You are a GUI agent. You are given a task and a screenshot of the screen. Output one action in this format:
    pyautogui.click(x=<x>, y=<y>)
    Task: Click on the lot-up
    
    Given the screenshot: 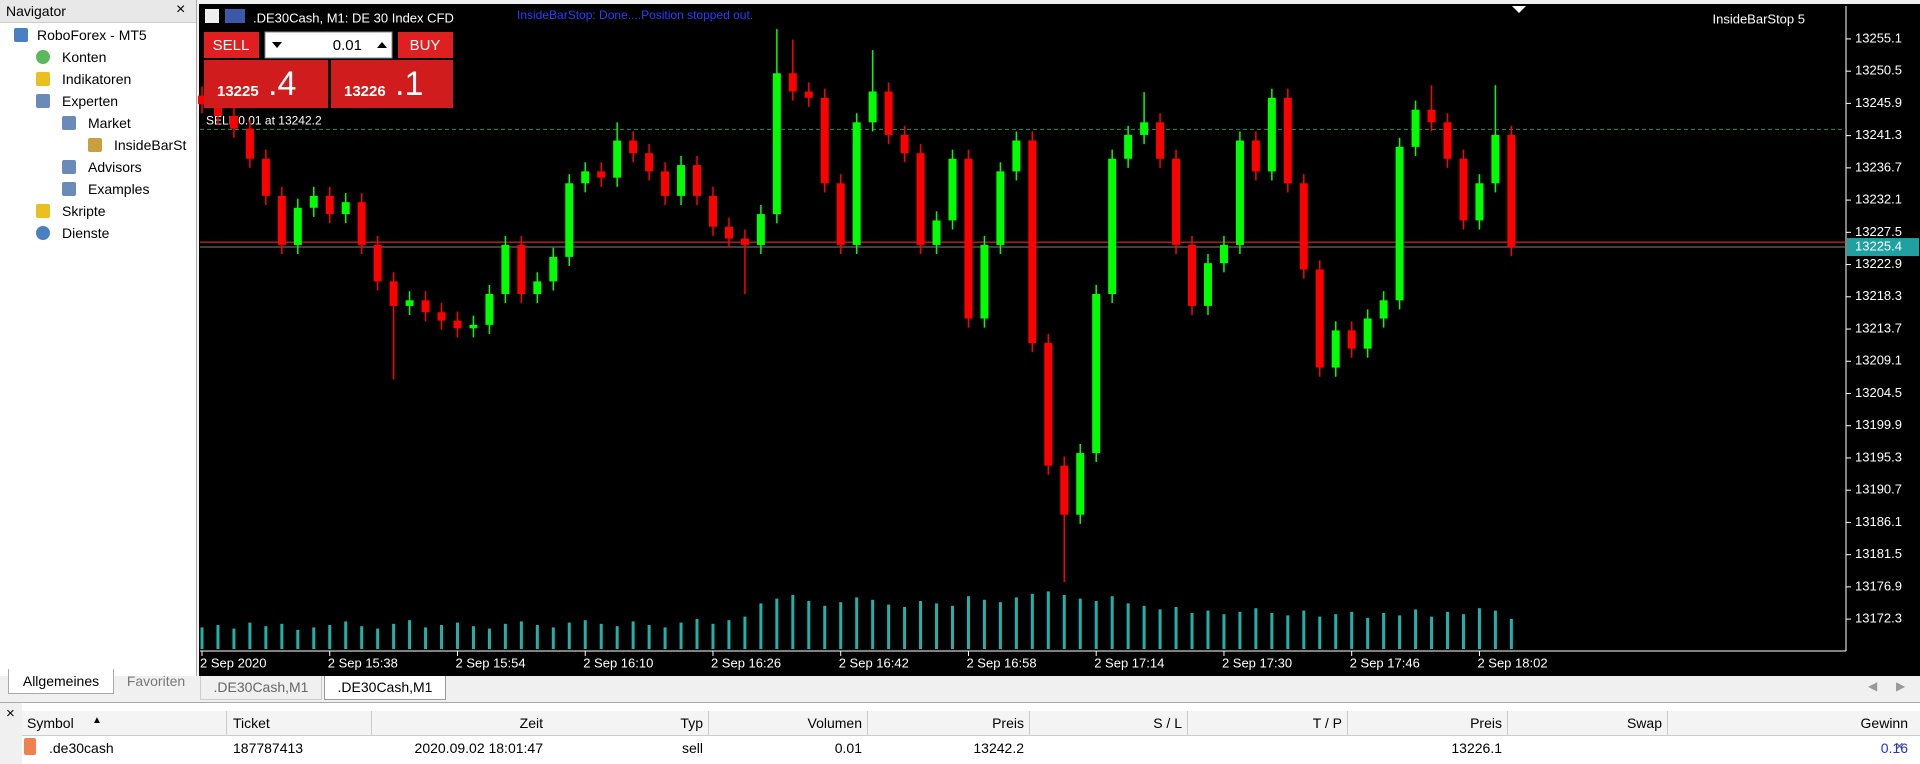 What is the action you would take?
    pyautogui.click(x=382, y=45)
    